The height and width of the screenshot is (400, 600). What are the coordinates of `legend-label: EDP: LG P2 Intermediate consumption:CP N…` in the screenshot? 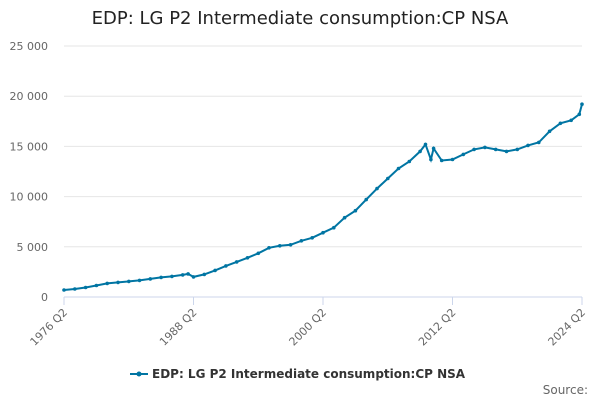 It's located at (309, 374).